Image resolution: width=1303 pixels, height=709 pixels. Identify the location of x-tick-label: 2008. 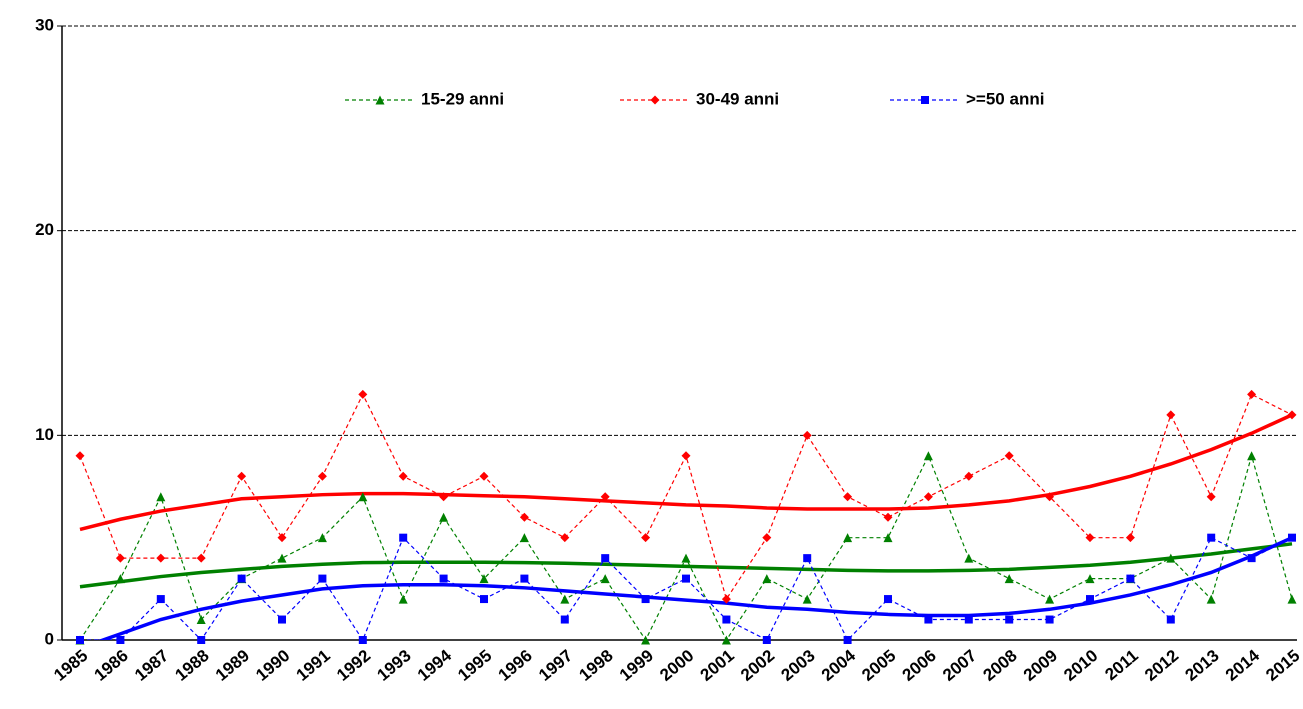
(999, 665).